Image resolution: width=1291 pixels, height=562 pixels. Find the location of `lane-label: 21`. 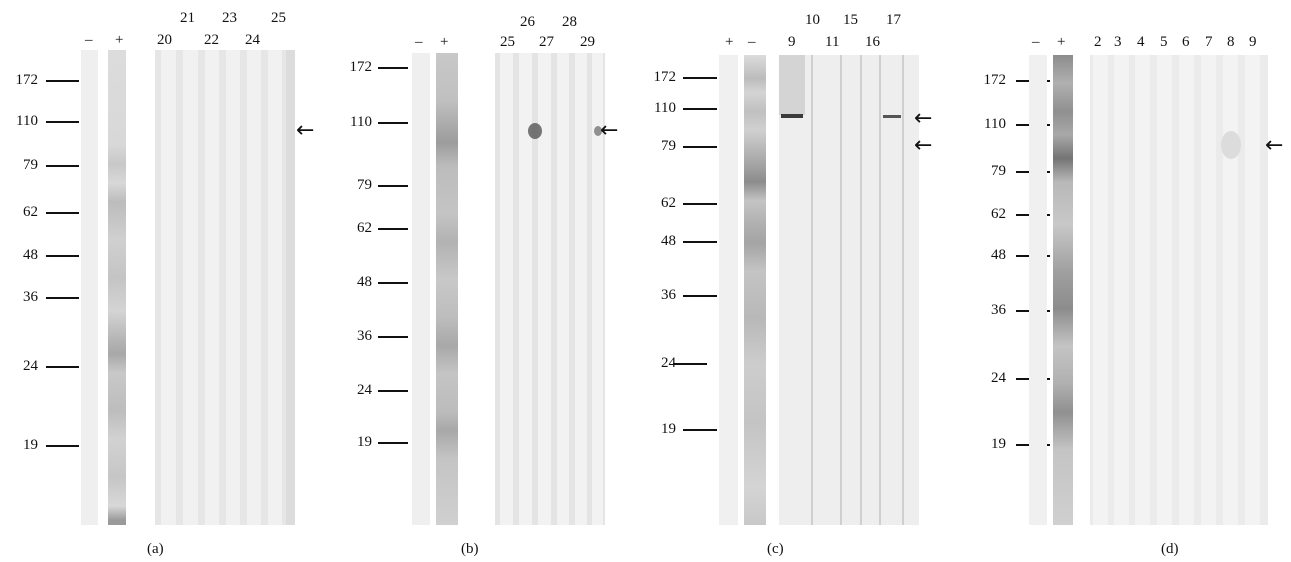

lane-label: 21 is located at coordinates (187, 18).